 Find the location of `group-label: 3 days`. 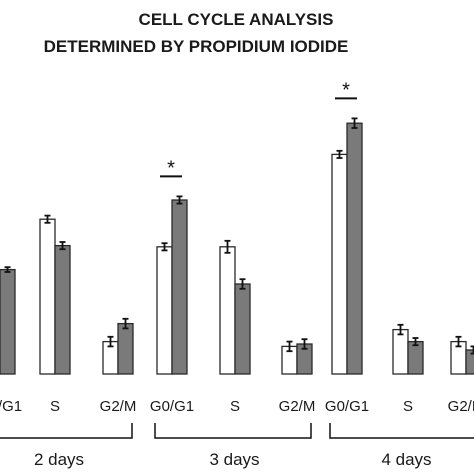

group-label: 3 days is located at coordinates (234, 459).